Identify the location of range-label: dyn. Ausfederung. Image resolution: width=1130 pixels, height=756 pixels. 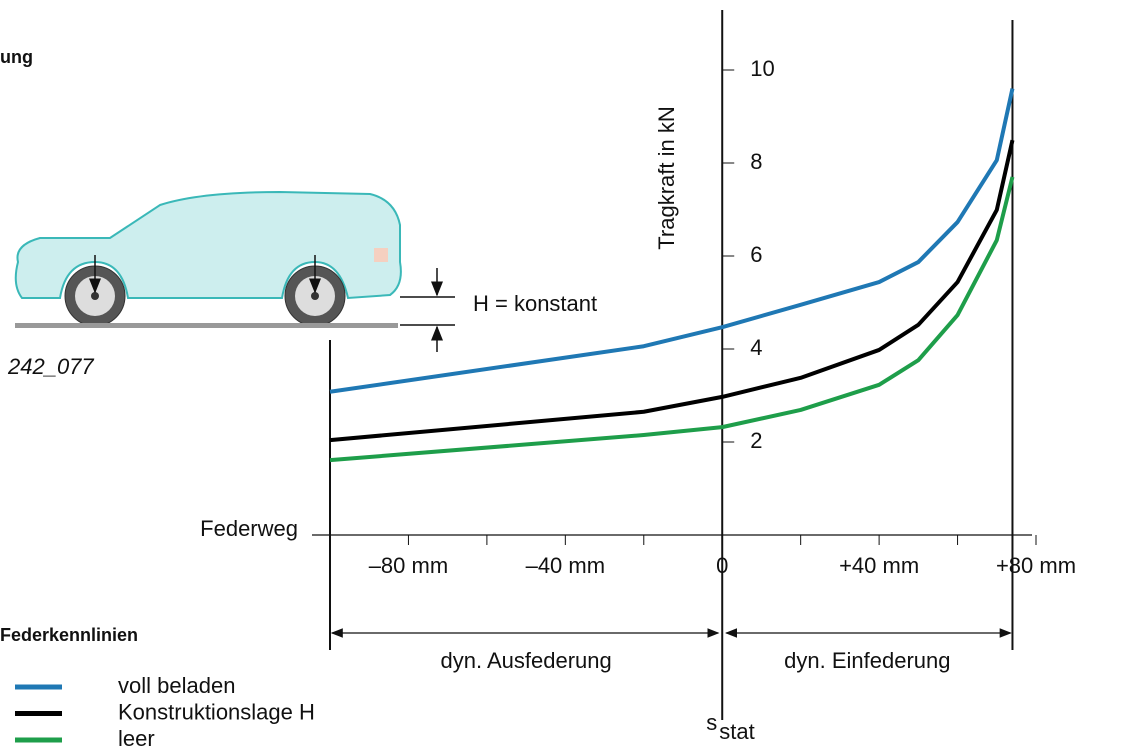
(525, 660).